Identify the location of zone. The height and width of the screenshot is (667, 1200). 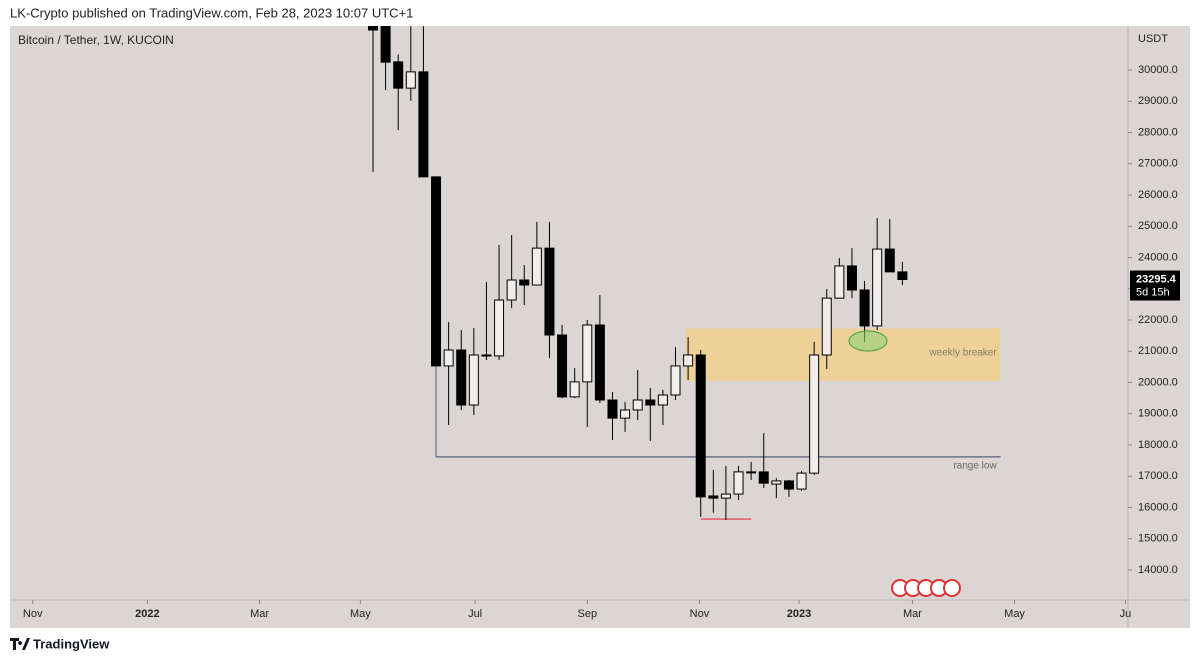
(843, 354).